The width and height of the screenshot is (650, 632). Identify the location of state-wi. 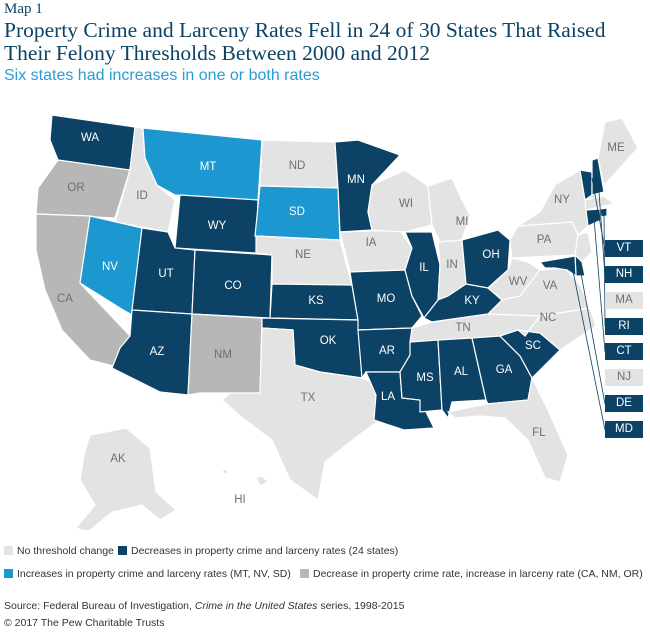
(400, 201).